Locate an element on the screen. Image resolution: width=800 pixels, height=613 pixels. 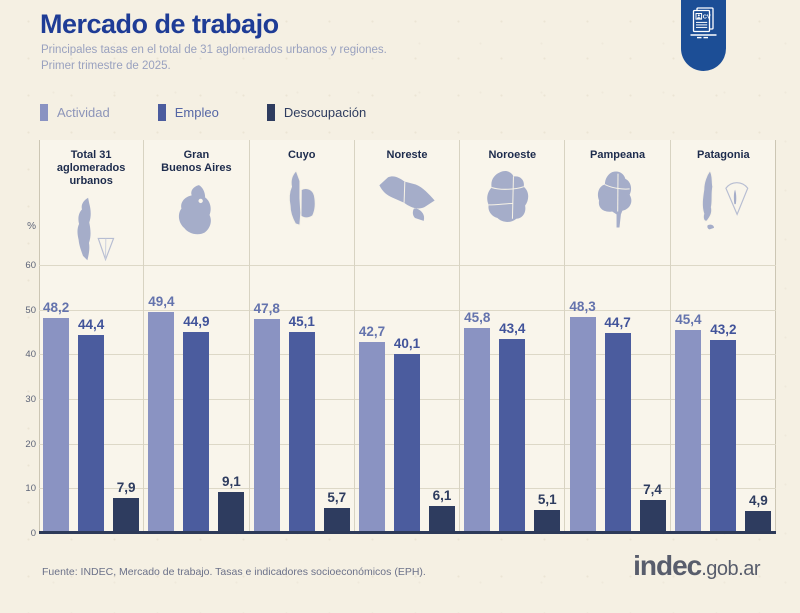
bar-value-label: 44,4 is located at coordinates (91, 324).